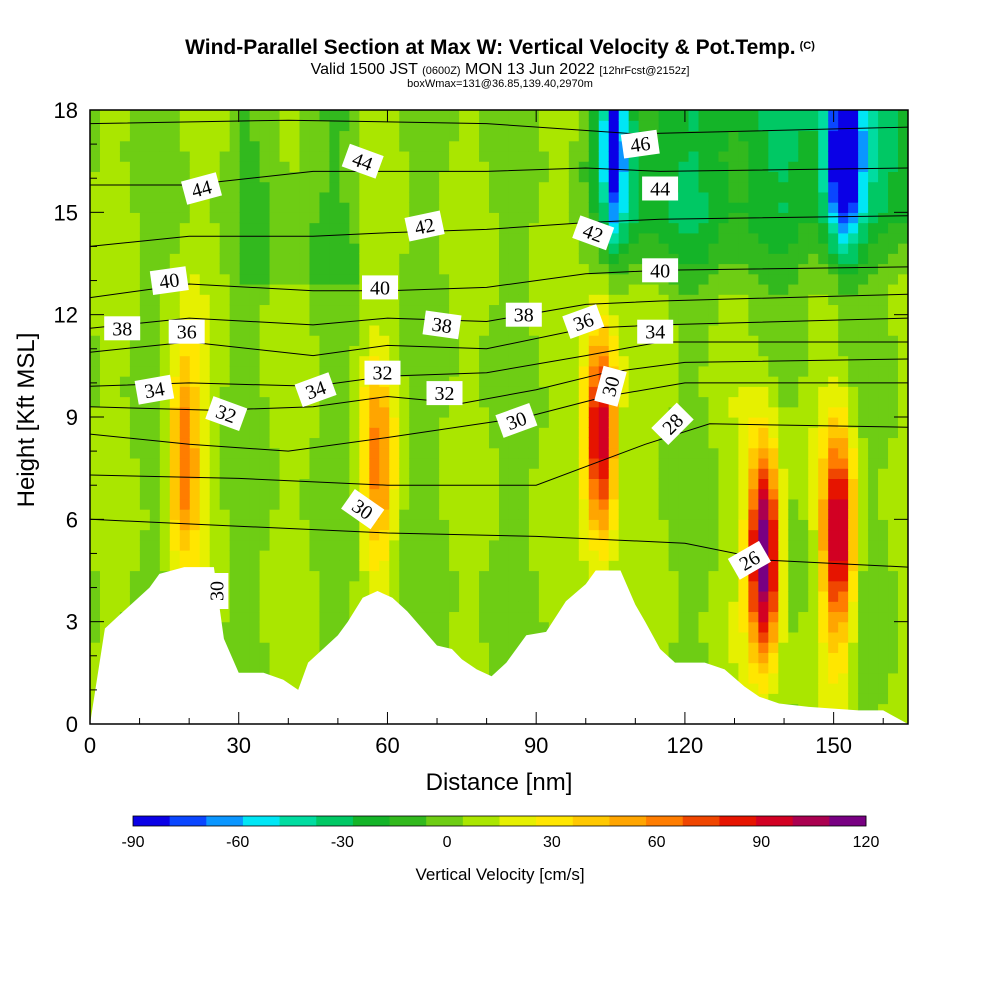 The width and height of the screenshot is (1000, 1000). What do you see at coordinates (424, 226) in the screenshot?
I see `contour-label: 42` at bounding box center [424, 226].